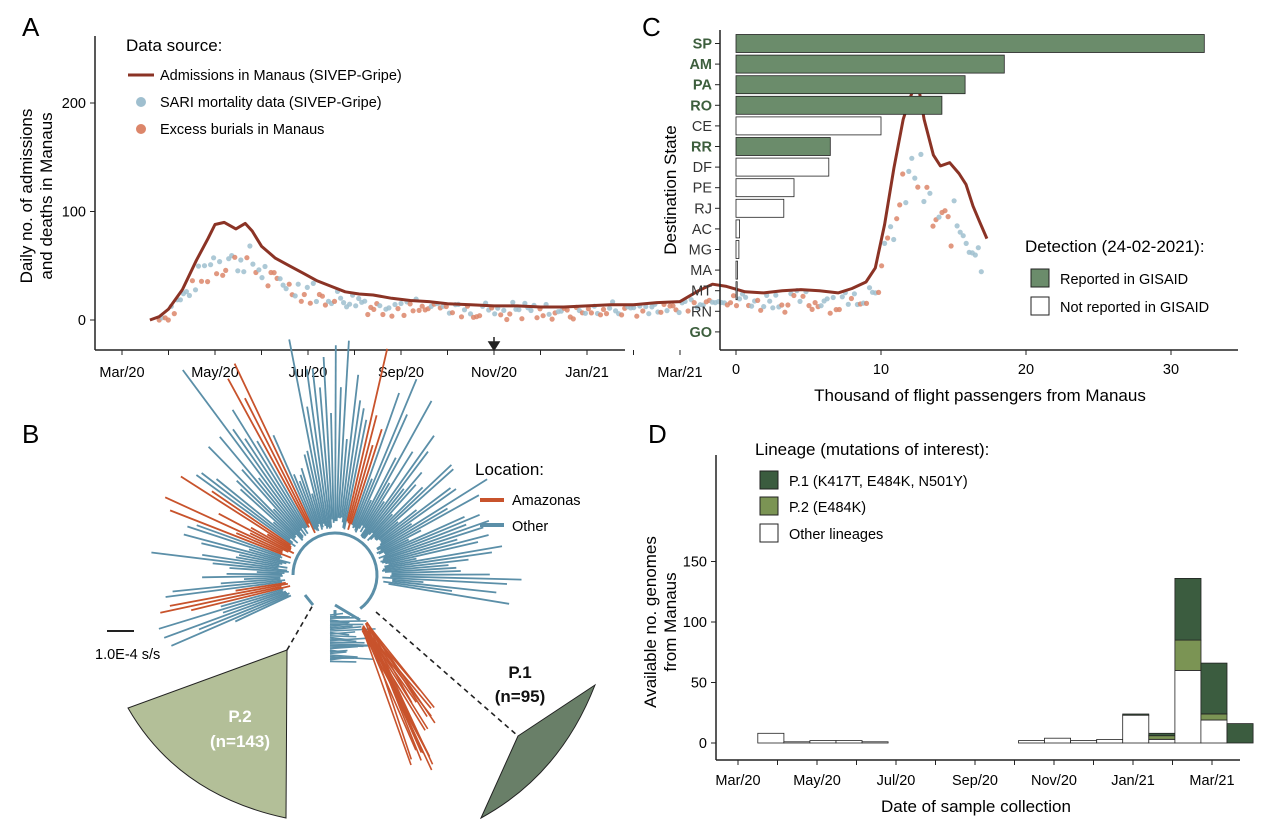 The height and width of the screenshot is (829, 1280). I want to click on arrow-down-icon, so click(494, 344).